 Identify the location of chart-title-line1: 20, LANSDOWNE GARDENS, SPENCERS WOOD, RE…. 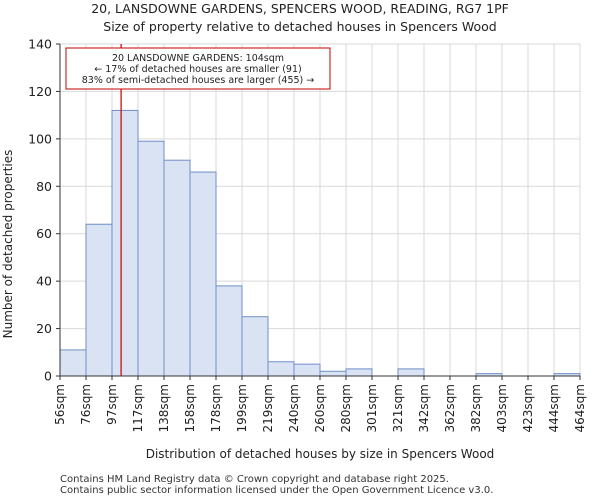
(300, 8).